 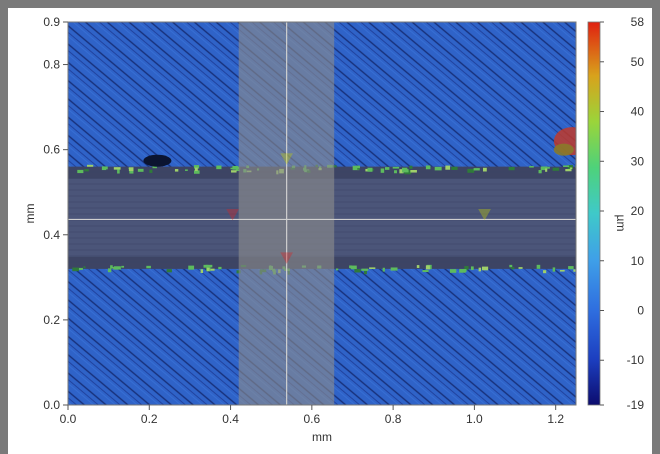 I want to click on colorbar-tick-label: 30, so click(x=638, y=161).